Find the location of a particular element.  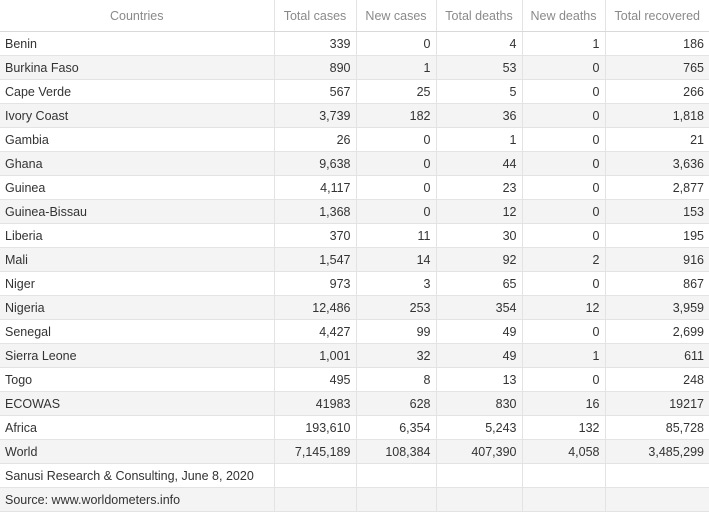

total-cases-cell: 41983 is located at coordinates (315, 403).